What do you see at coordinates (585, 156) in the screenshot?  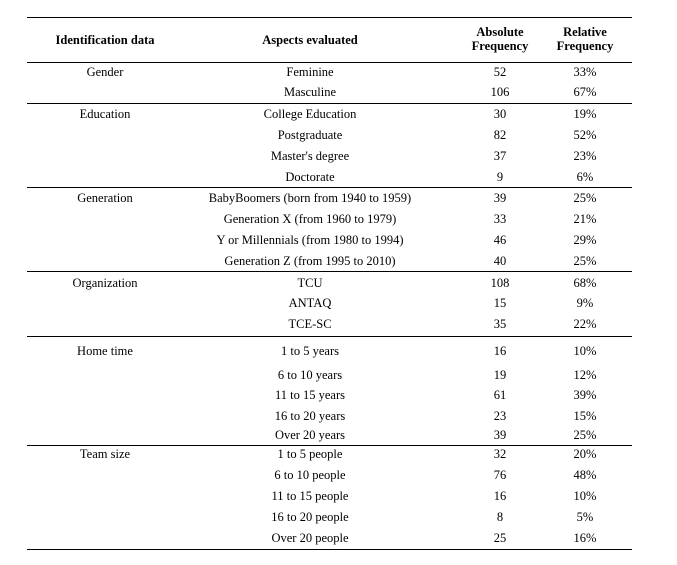 I see `cell: 23%` at bounding box center [585, 156].